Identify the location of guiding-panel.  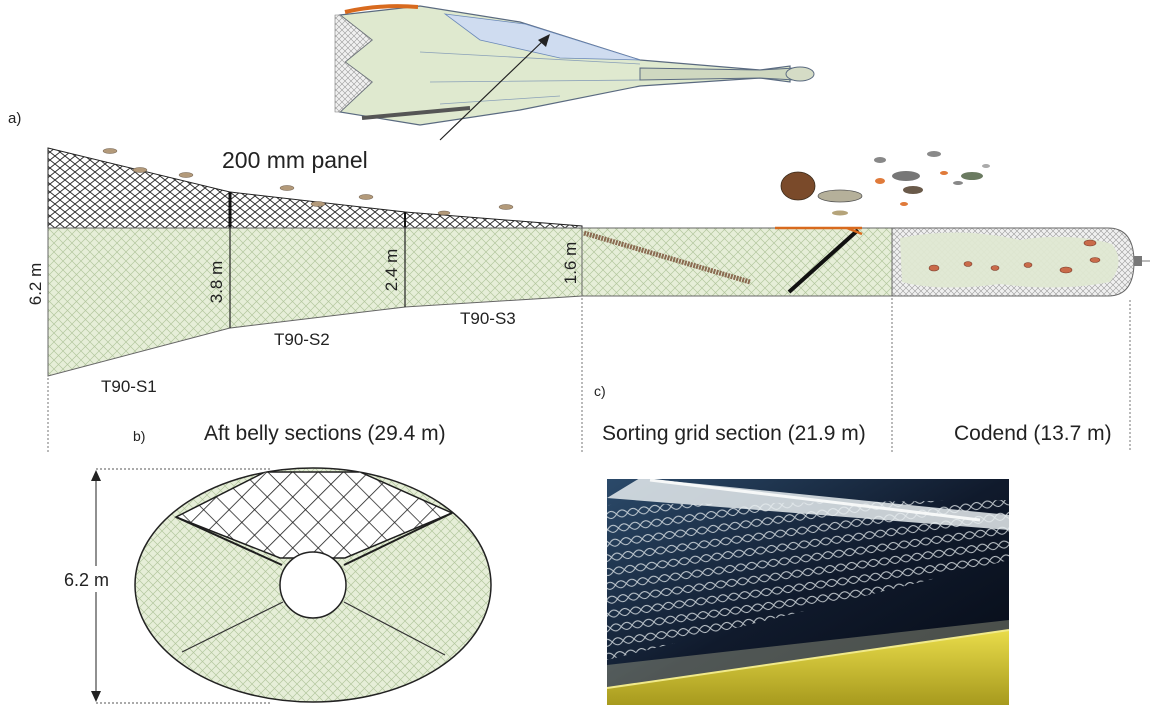
(667, 257).